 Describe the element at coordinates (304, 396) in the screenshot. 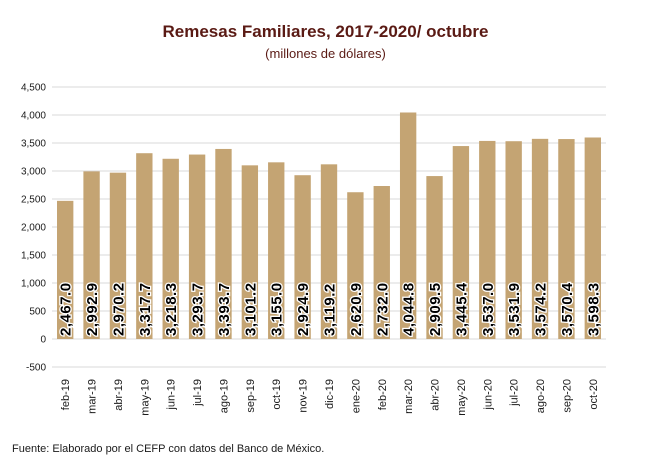

I see `x-tick-label: nov-19` at that location.